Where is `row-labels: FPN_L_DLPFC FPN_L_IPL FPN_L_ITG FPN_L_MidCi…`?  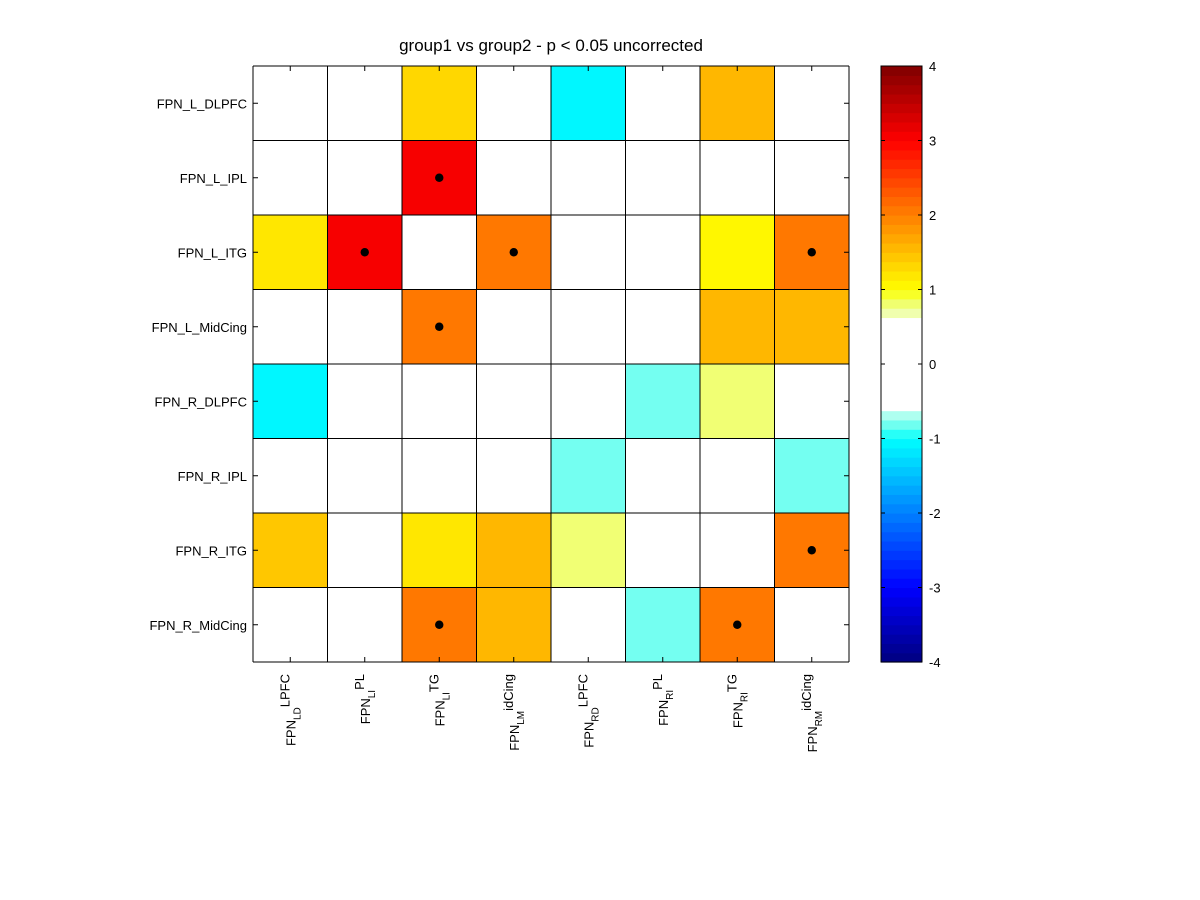 row-labels: FPN_L_DLPFC FPN_L_IPL FPN_L_ITG FPN_L_MidCi… is located at coordinates (198, 364).